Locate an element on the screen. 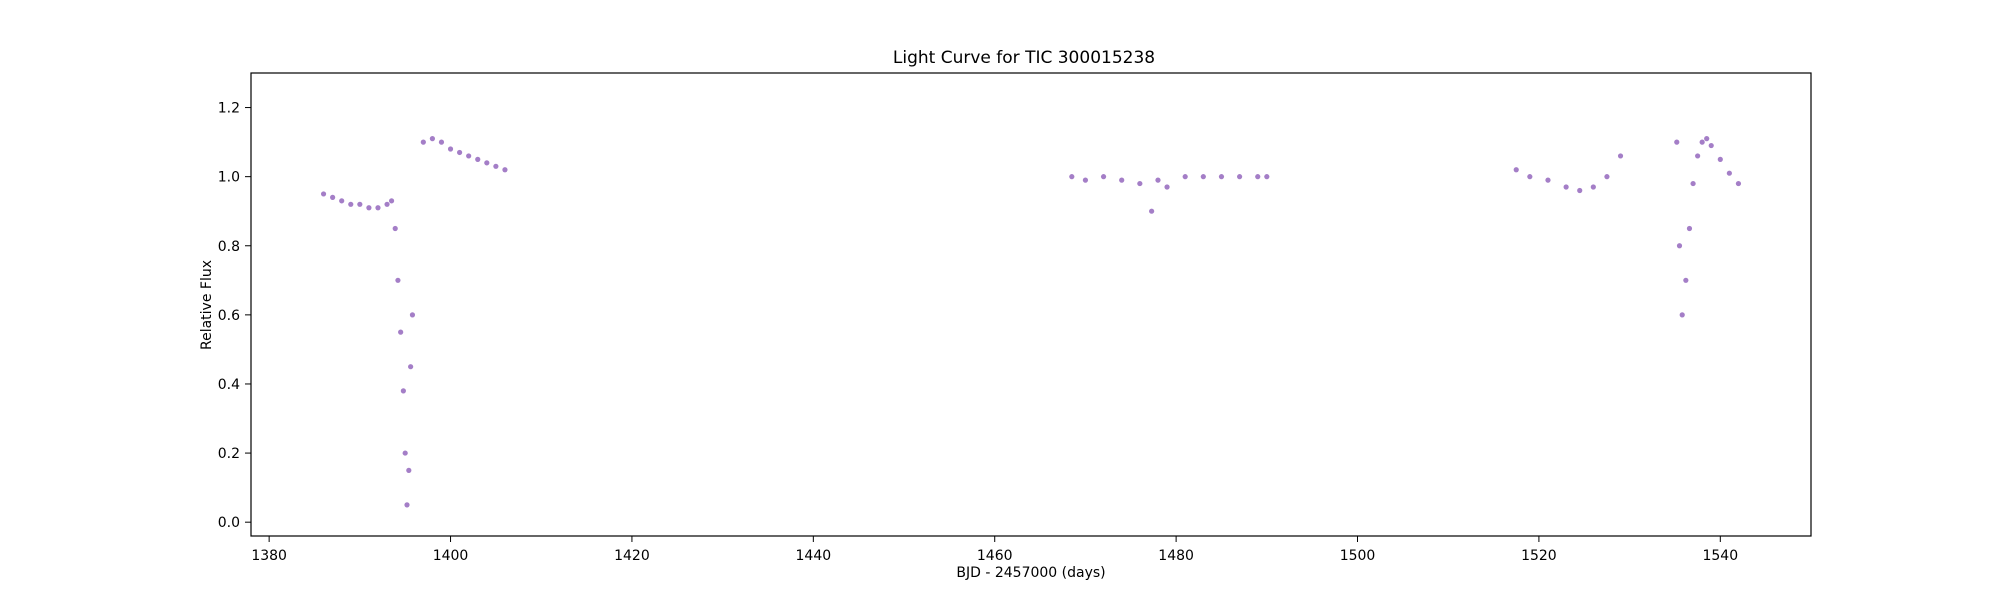 Image resolution: width=2000 pixels, height=600 pixels. x-tick-label: 1520 is located at coordinates (1539, 556).